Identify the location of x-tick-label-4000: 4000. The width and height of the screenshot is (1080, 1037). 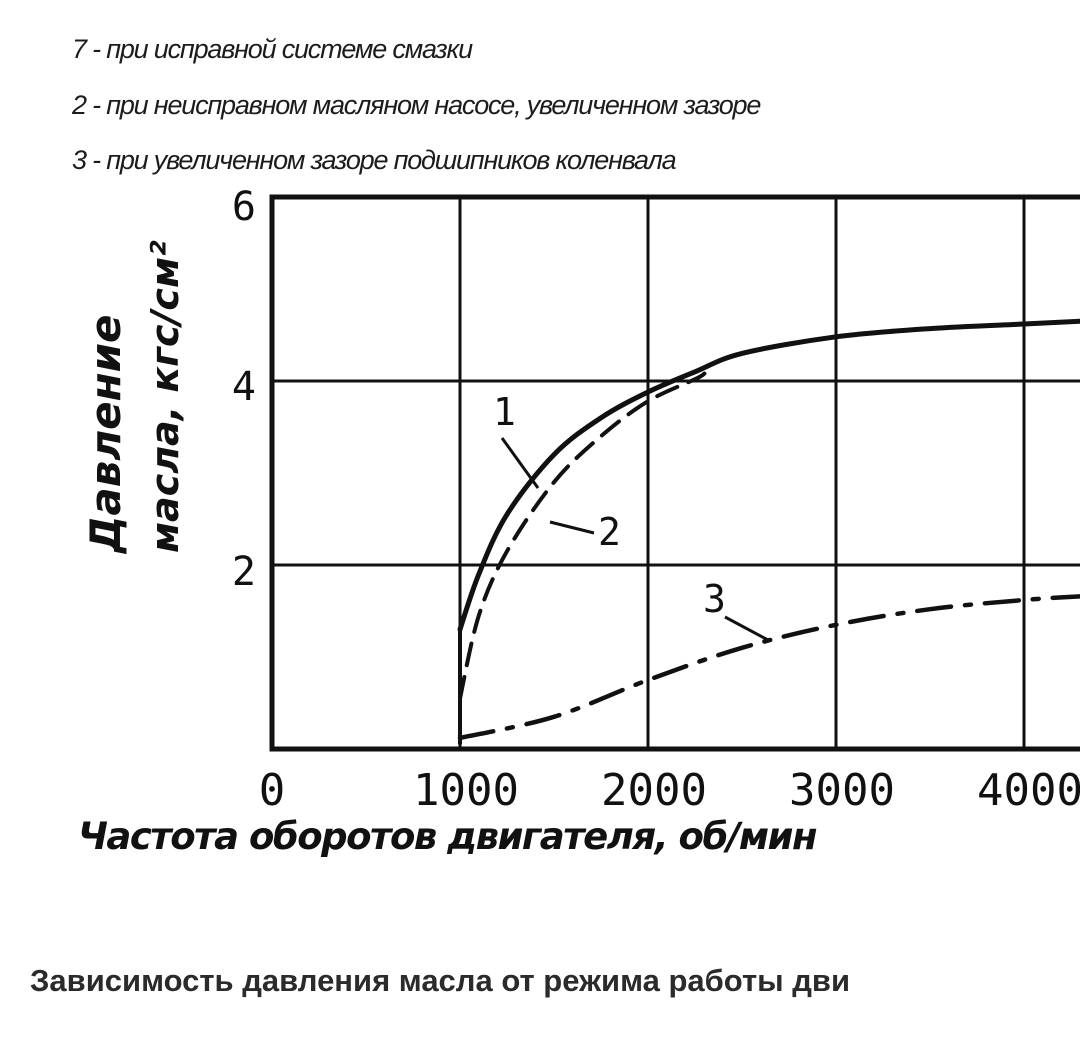
(1028, 790).